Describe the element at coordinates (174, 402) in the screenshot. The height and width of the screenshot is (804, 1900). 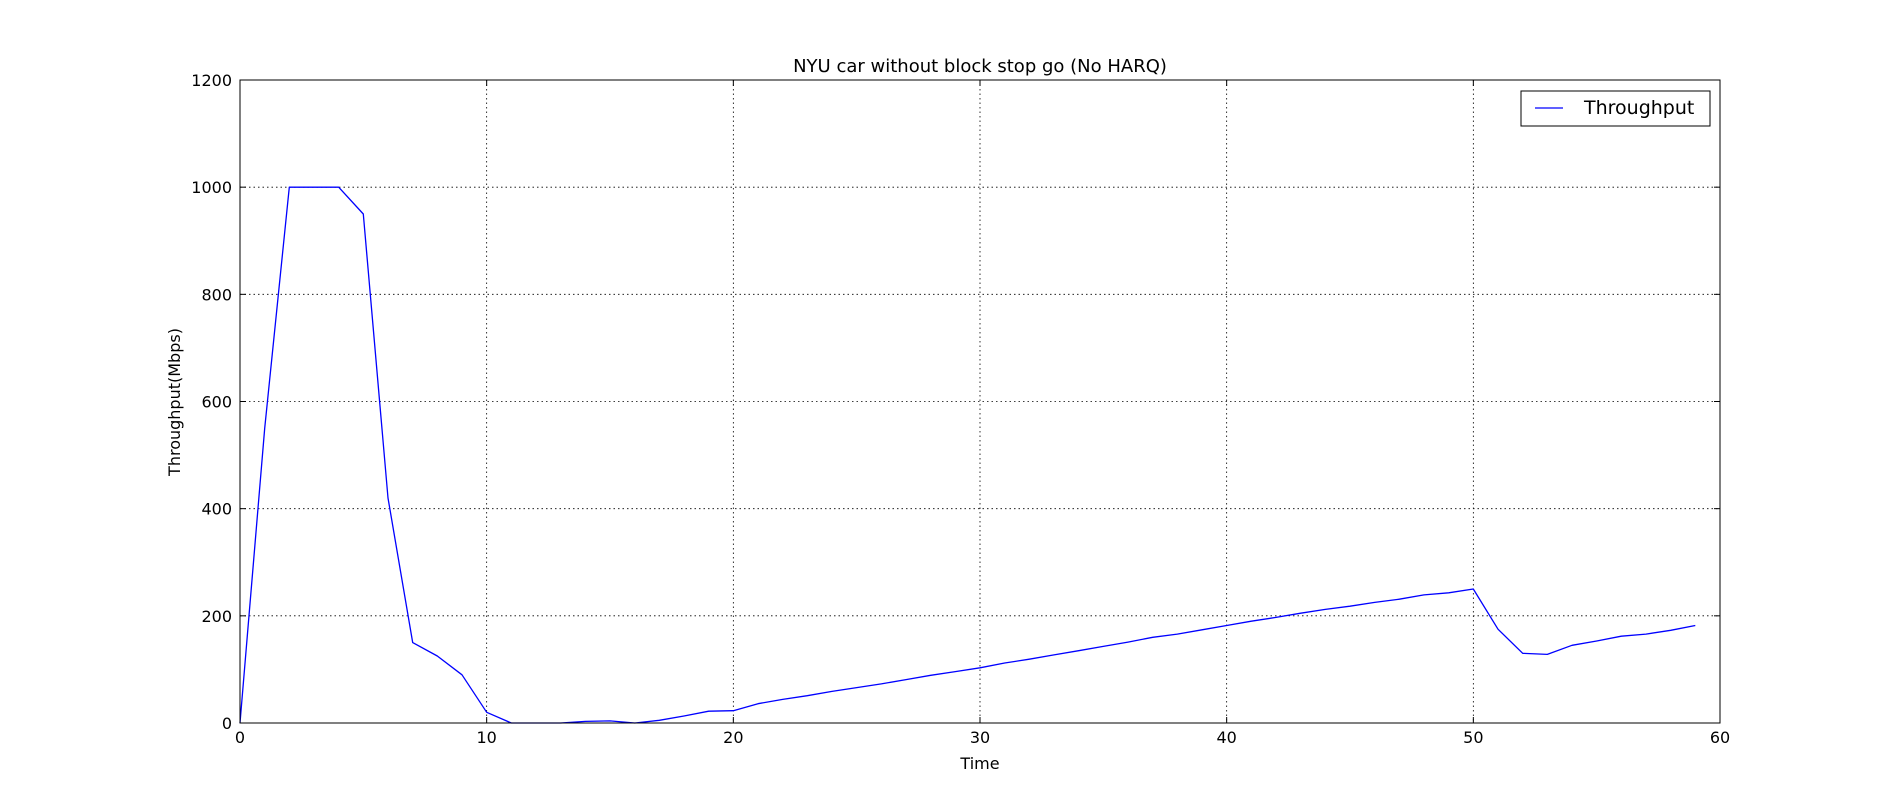
I see `y-axis-label: Throughput(Mbps)` at that location.